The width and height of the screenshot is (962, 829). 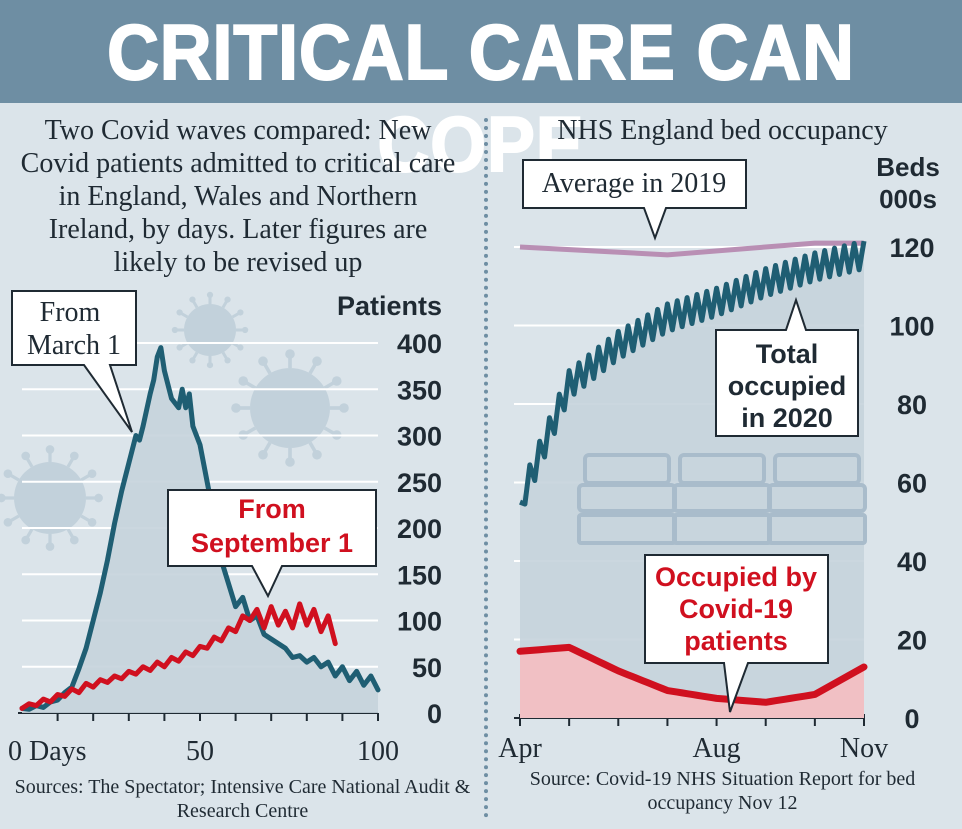 I want to click on march-callout-box, so click(x=74, y=361).